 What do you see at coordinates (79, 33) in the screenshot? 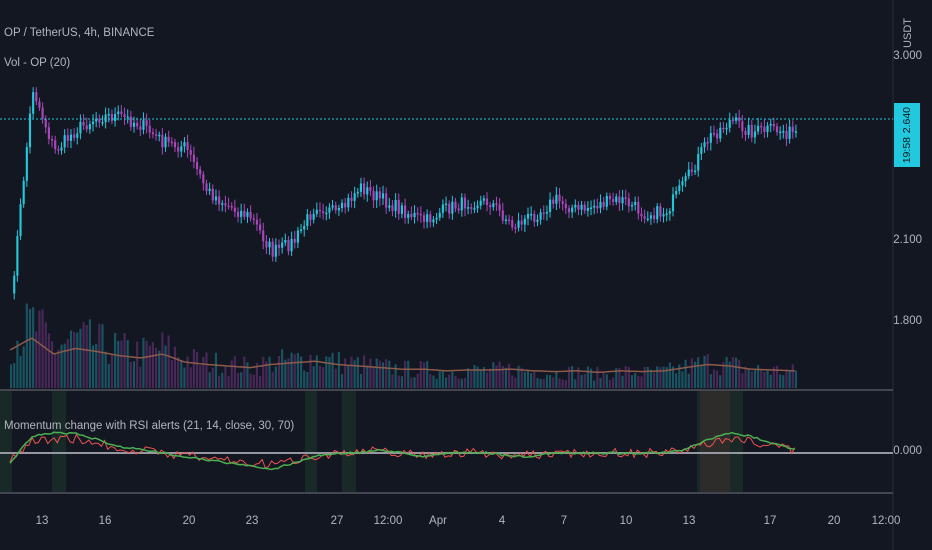
I see `symbol-title: OP / TetherUS, 4h, BINANCE` at bounding box center [79, 33].